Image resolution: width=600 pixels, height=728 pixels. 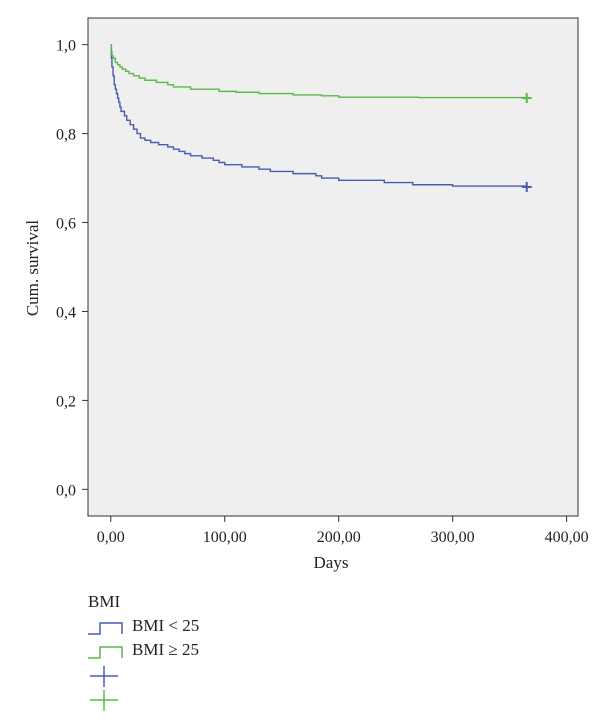 I want to click on legend: BMI BMI < 25 BMI ≥ 25, so click(x=238, y=652).